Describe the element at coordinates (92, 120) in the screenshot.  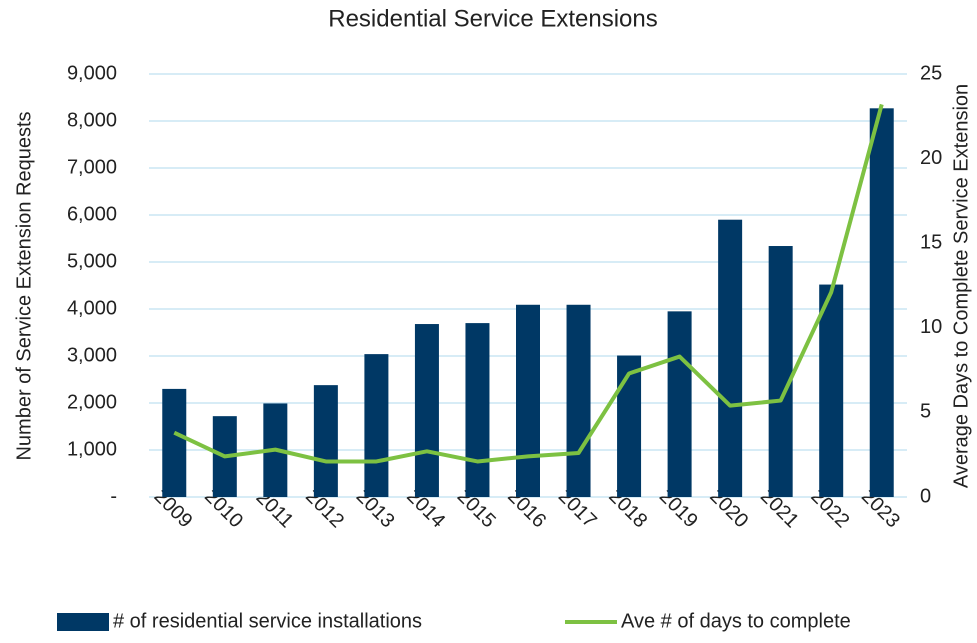
I see `y-tick-label: 8,000` at that location.